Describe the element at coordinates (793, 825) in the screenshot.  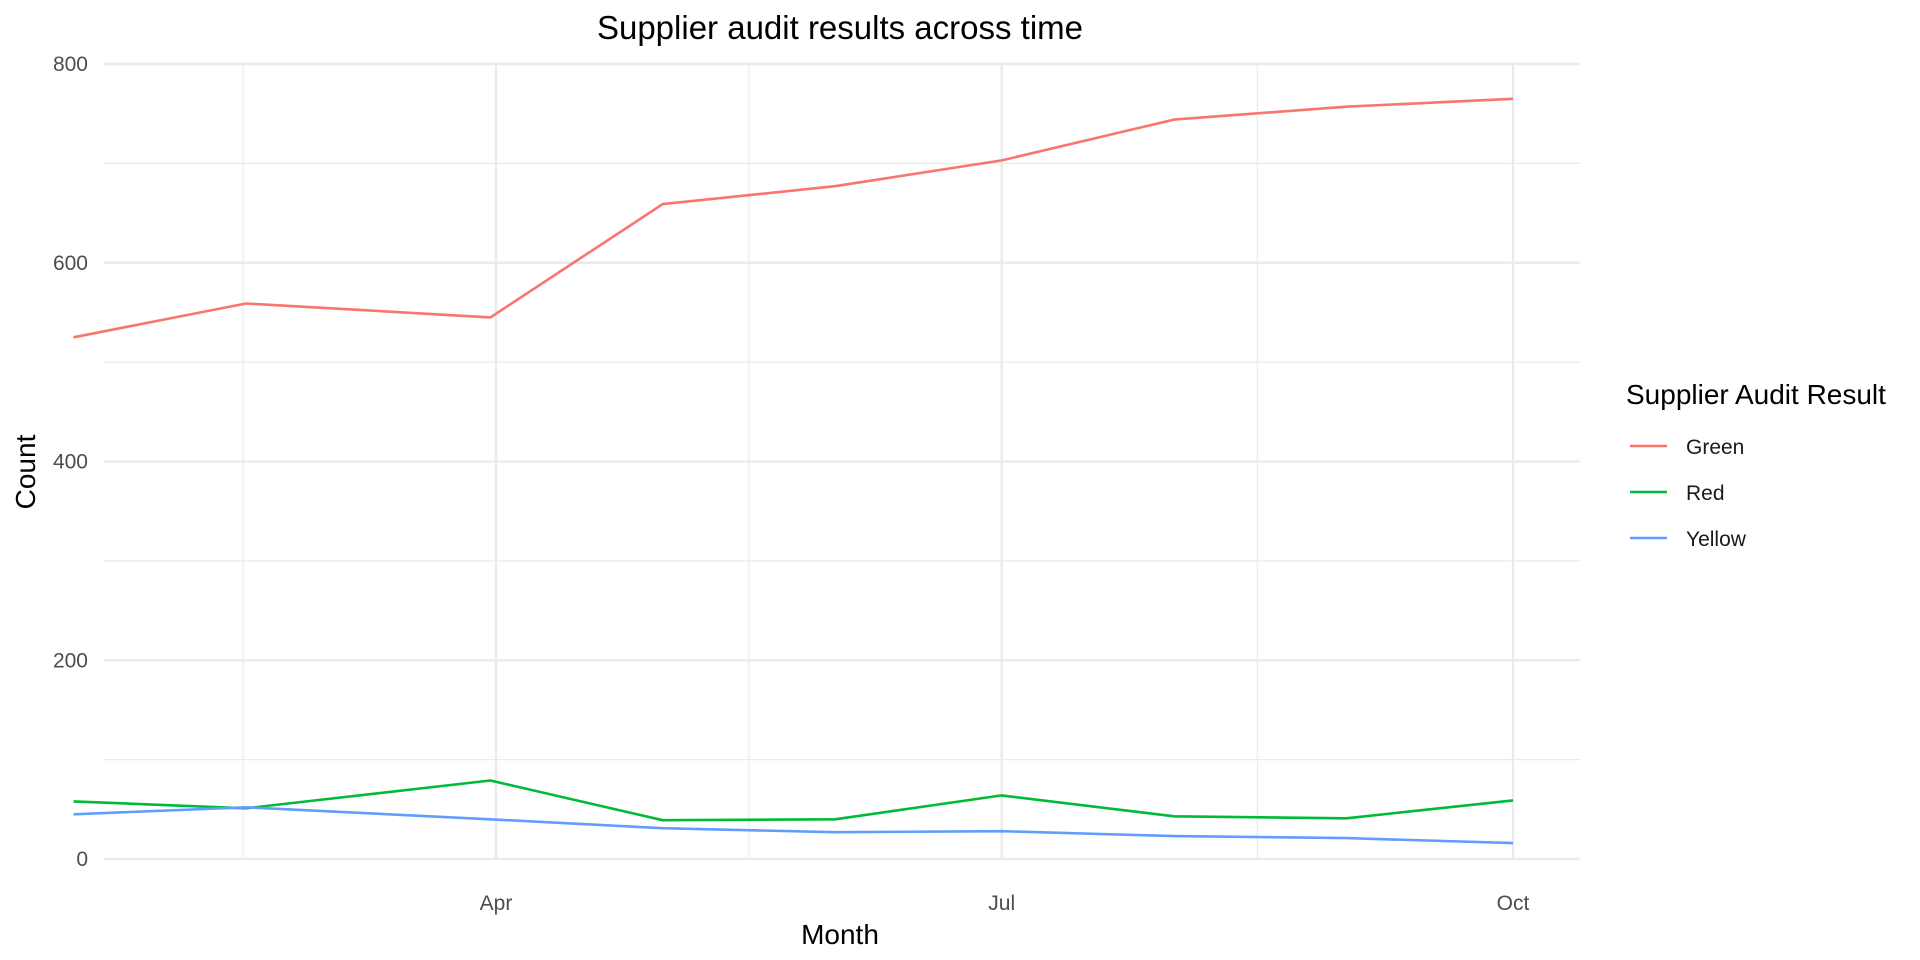
I see `series-line-yellow` at that location.